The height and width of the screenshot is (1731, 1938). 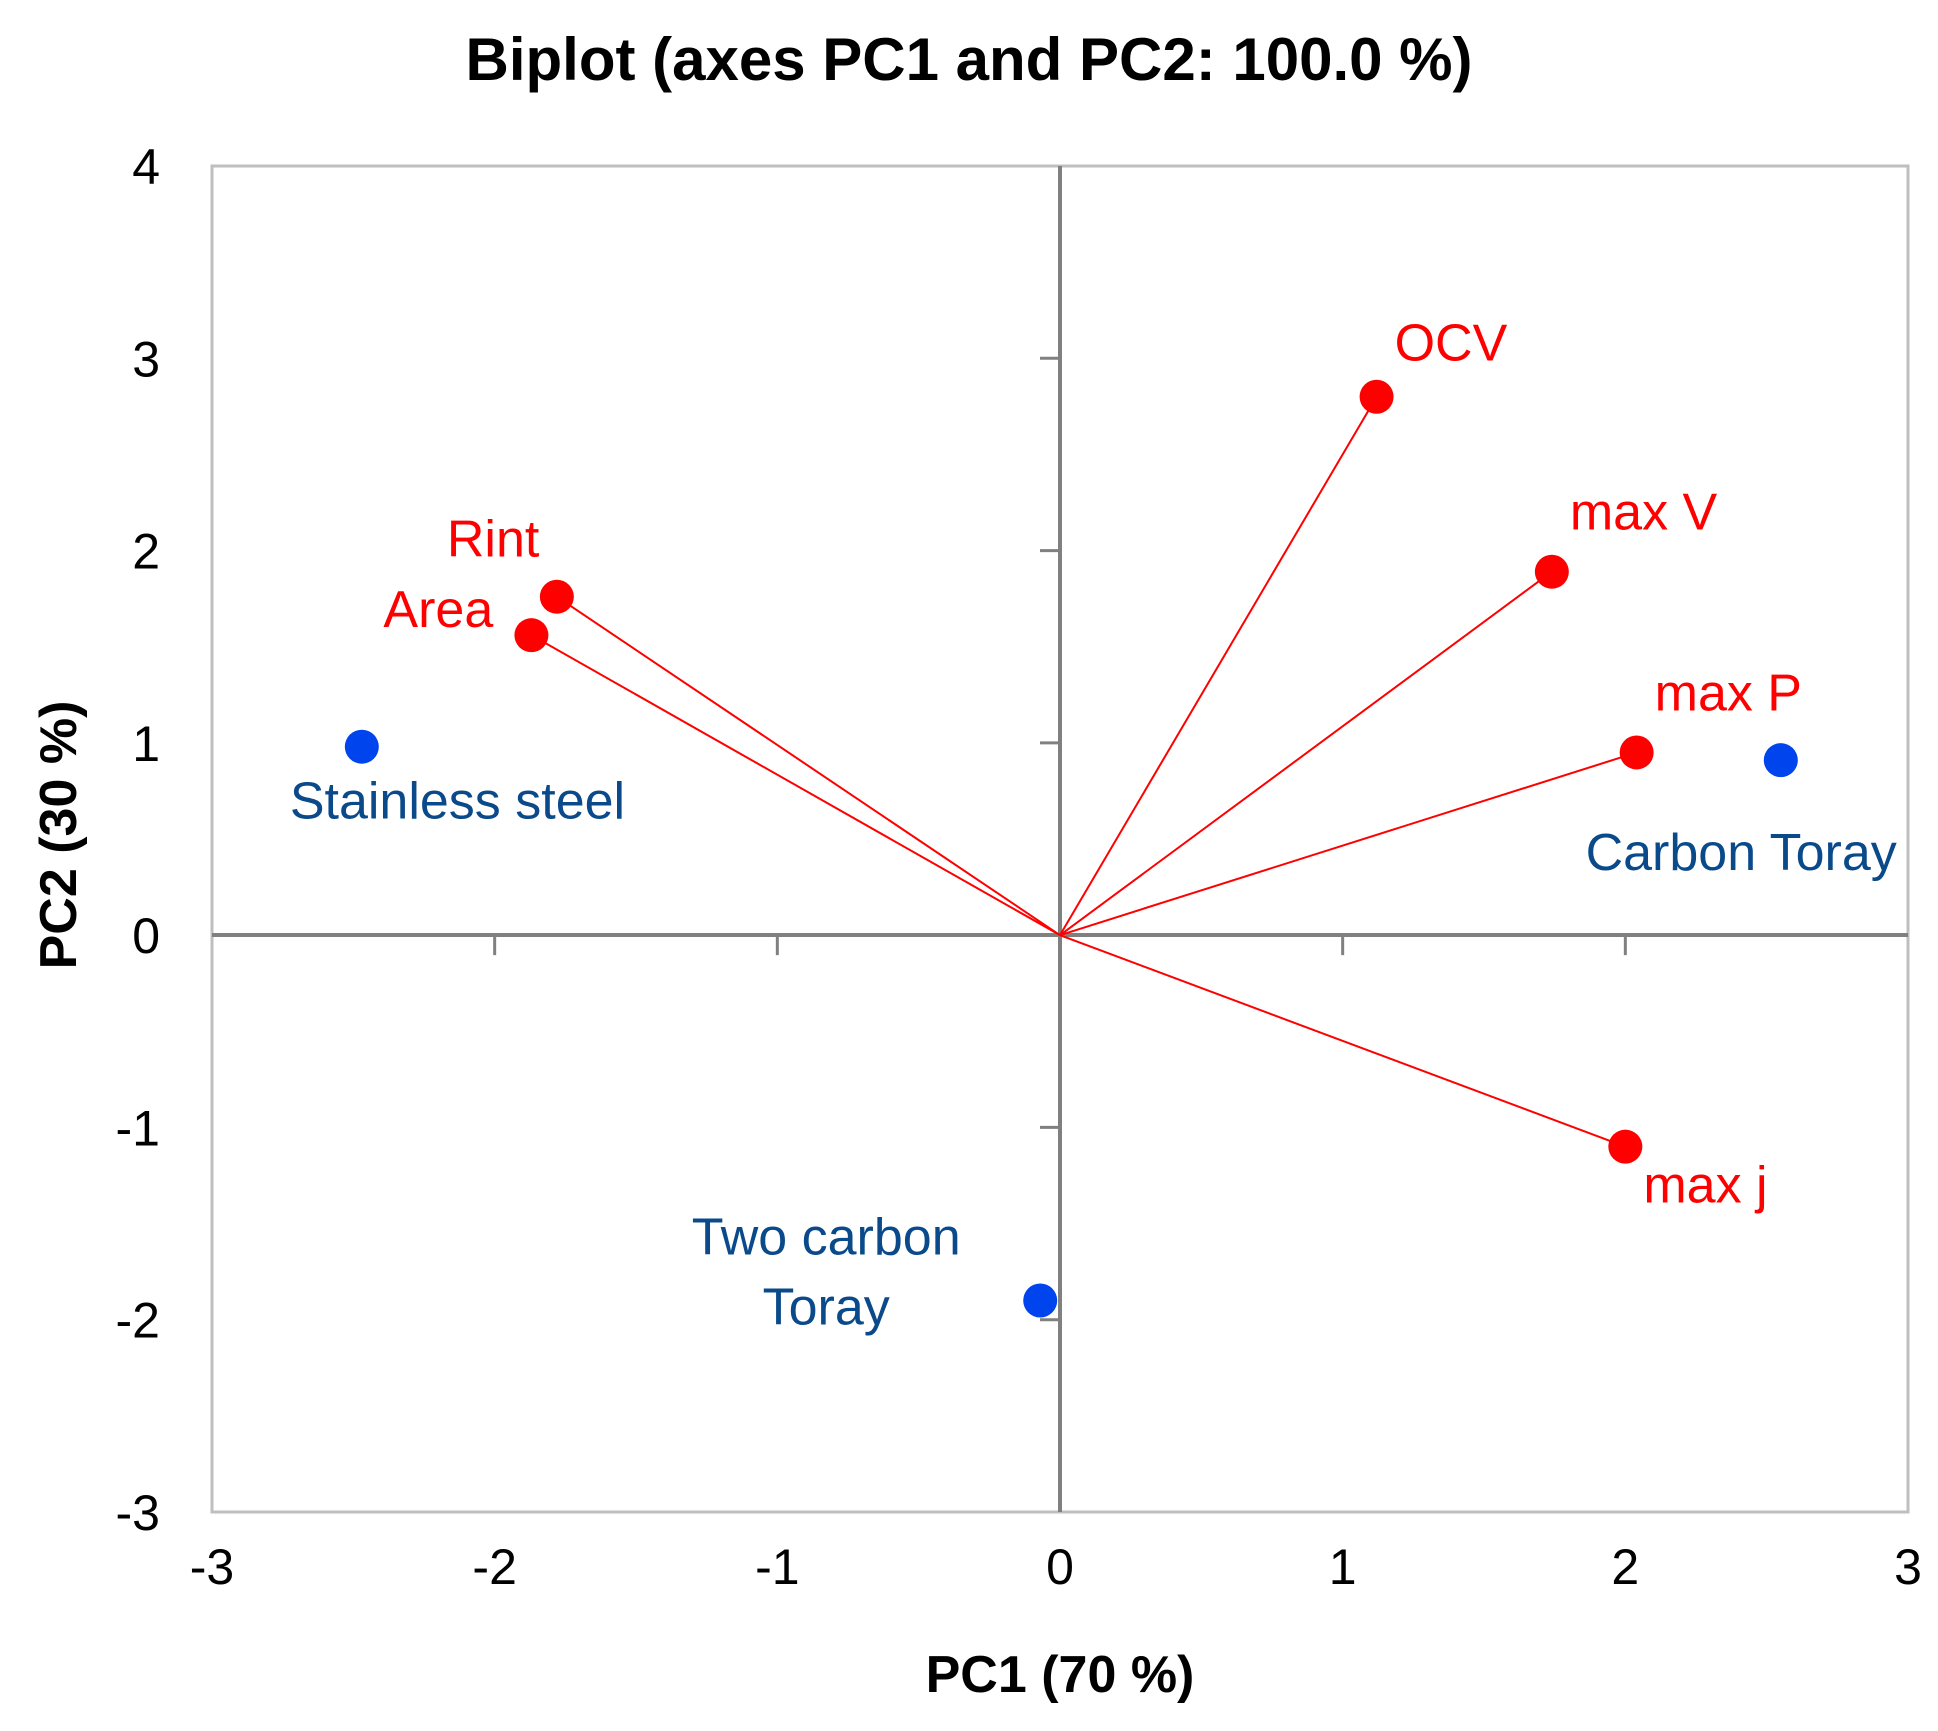 I want to click on x-tick-labels: -3 -2 -1 0 1 2 3, so click(x=1056, y=1567).